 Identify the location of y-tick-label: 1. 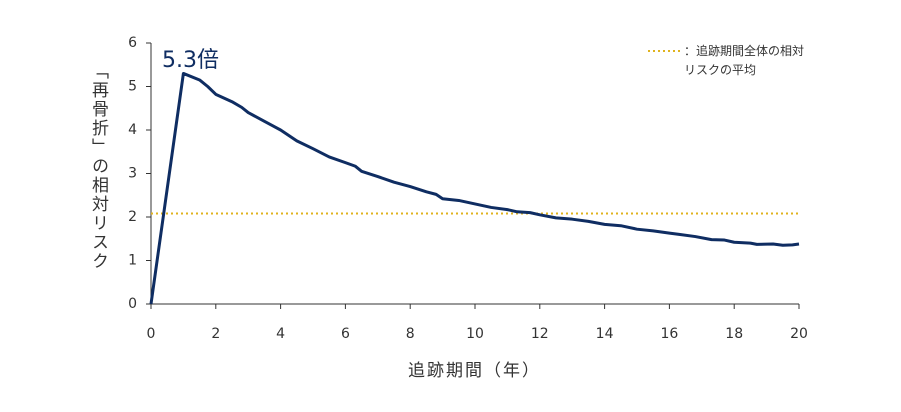
(132, 261).